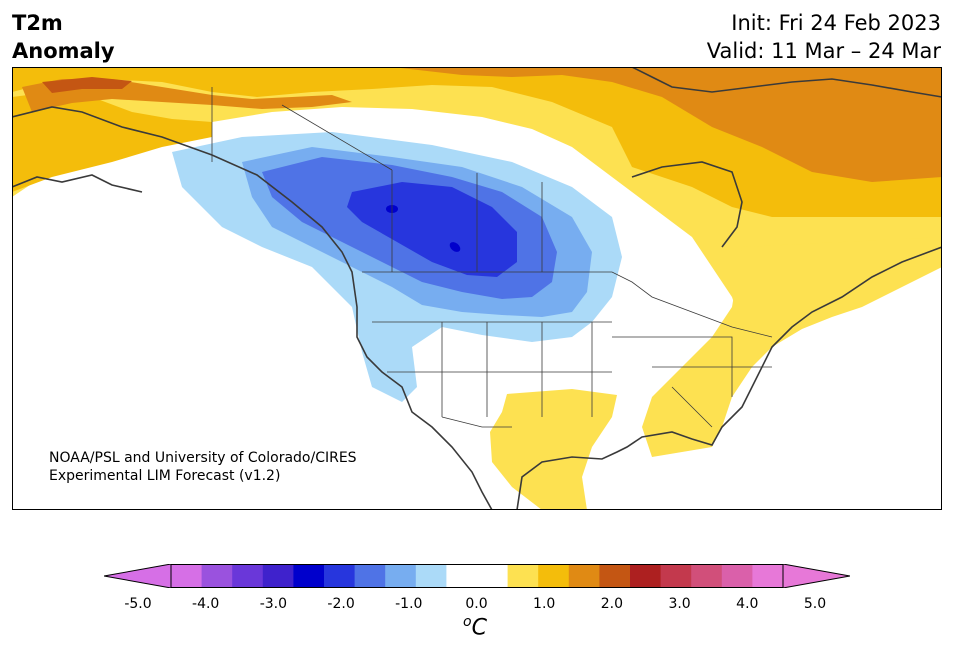 This screenshot has height=656, width=953. I want to click on colorbar-tick-label: 0.0, so click(476, 604).